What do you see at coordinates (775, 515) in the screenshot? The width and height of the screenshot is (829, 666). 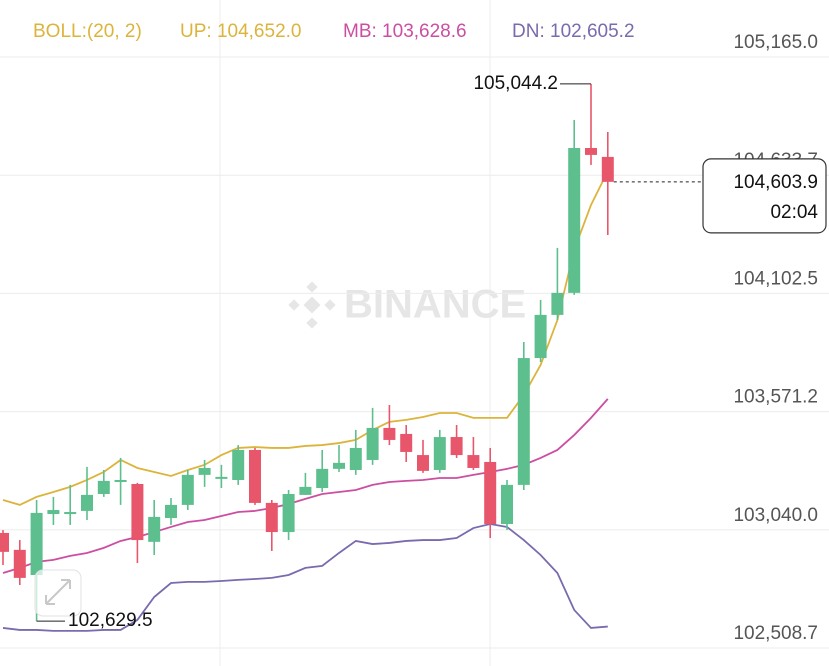 I see `y-tick-label: 103,040.0` at bounding box center [775, 515].